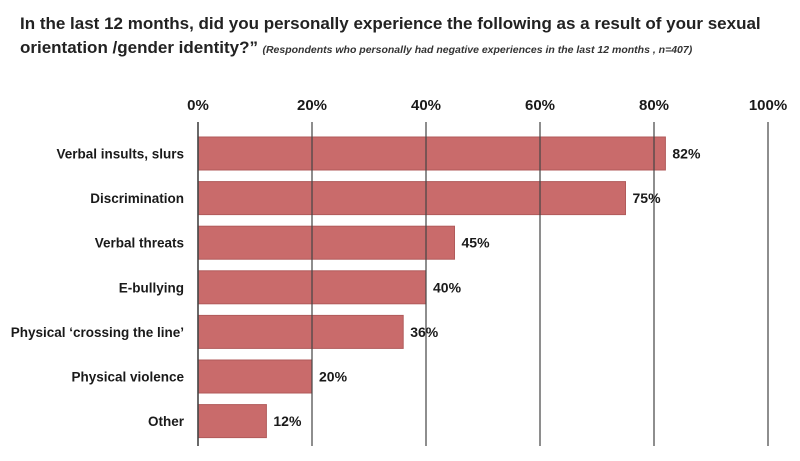 Image resolution: width=800 pixels, height=461 pixels. Describe the element at coordinates (540, 105) in the screenshot. I see `x-tick-label: 60%` at that location.